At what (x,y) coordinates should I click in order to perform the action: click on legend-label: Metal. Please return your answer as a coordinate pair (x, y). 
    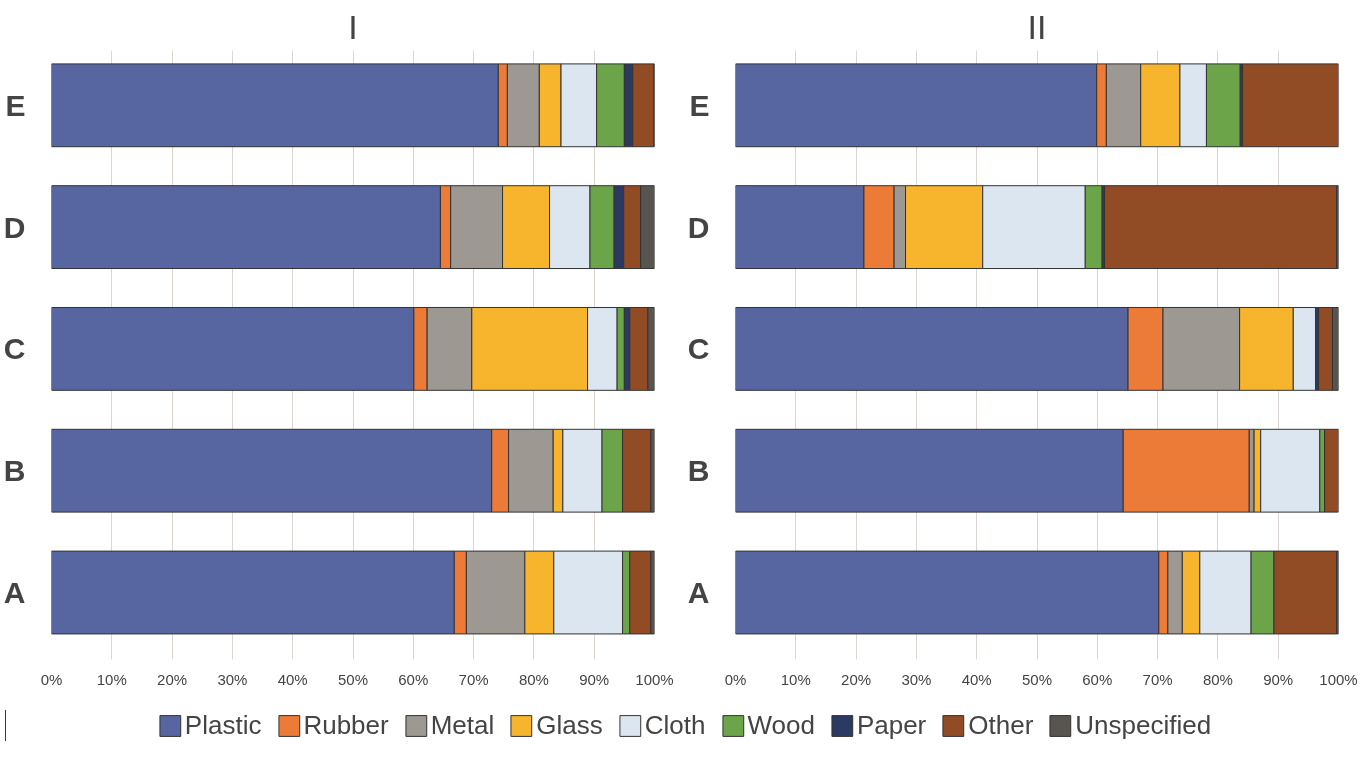
    Looking at the image, I should click on (462, 725).